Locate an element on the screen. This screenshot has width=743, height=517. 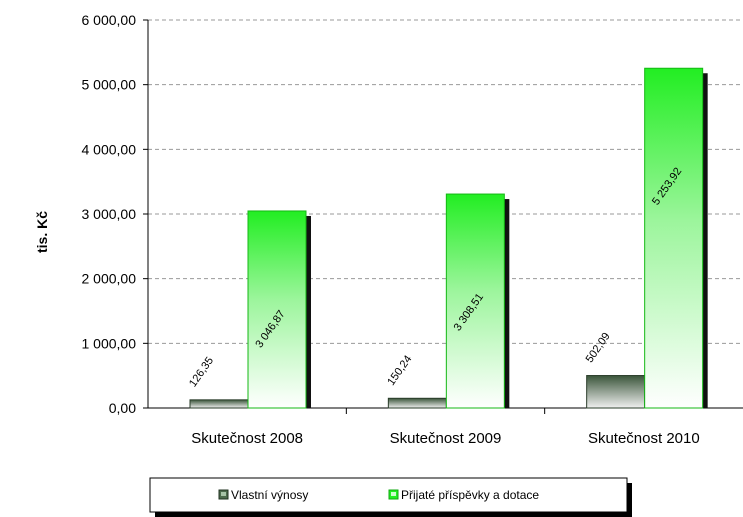
x-category-label: Skutečnost 2010 is located at coordinates (644, 438).